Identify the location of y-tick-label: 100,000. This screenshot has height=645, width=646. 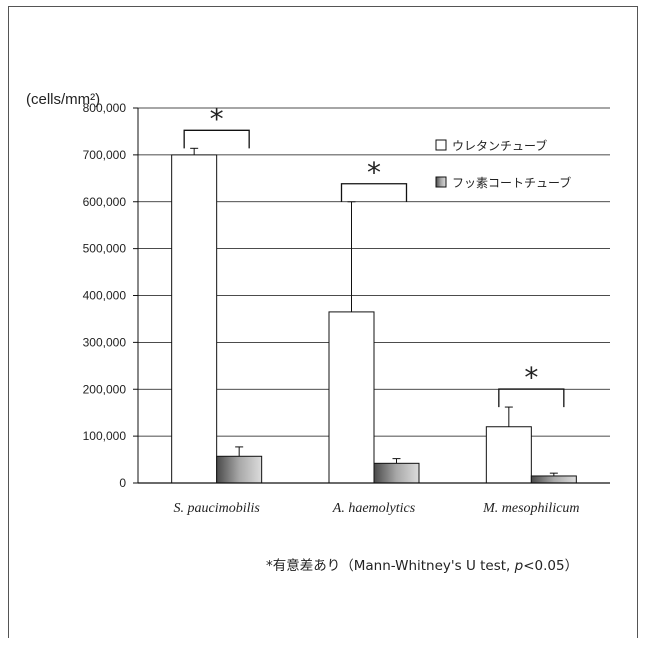
(105, 436).